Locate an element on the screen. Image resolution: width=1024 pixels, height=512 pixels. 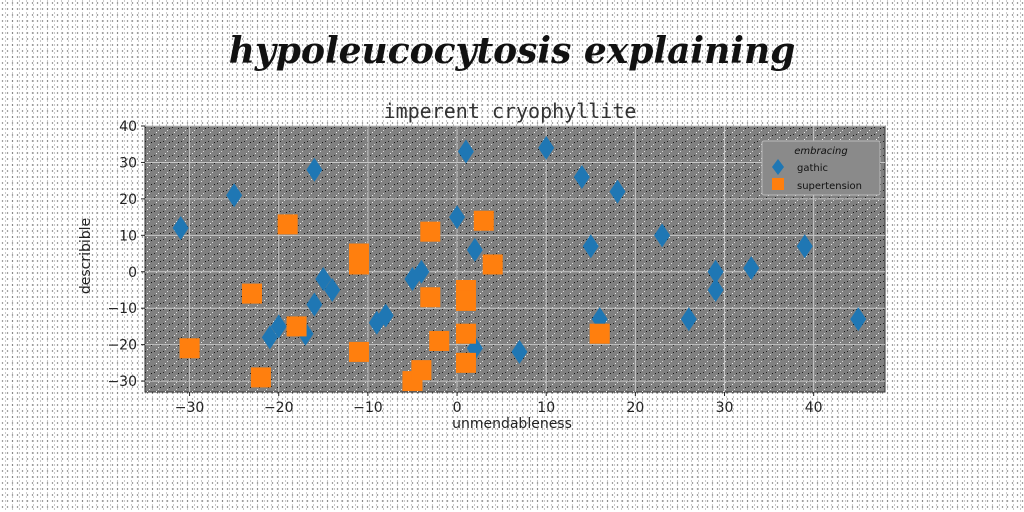
figure-suptitle: hypoleucocytosis explaining is located at coordinates (512, 51).